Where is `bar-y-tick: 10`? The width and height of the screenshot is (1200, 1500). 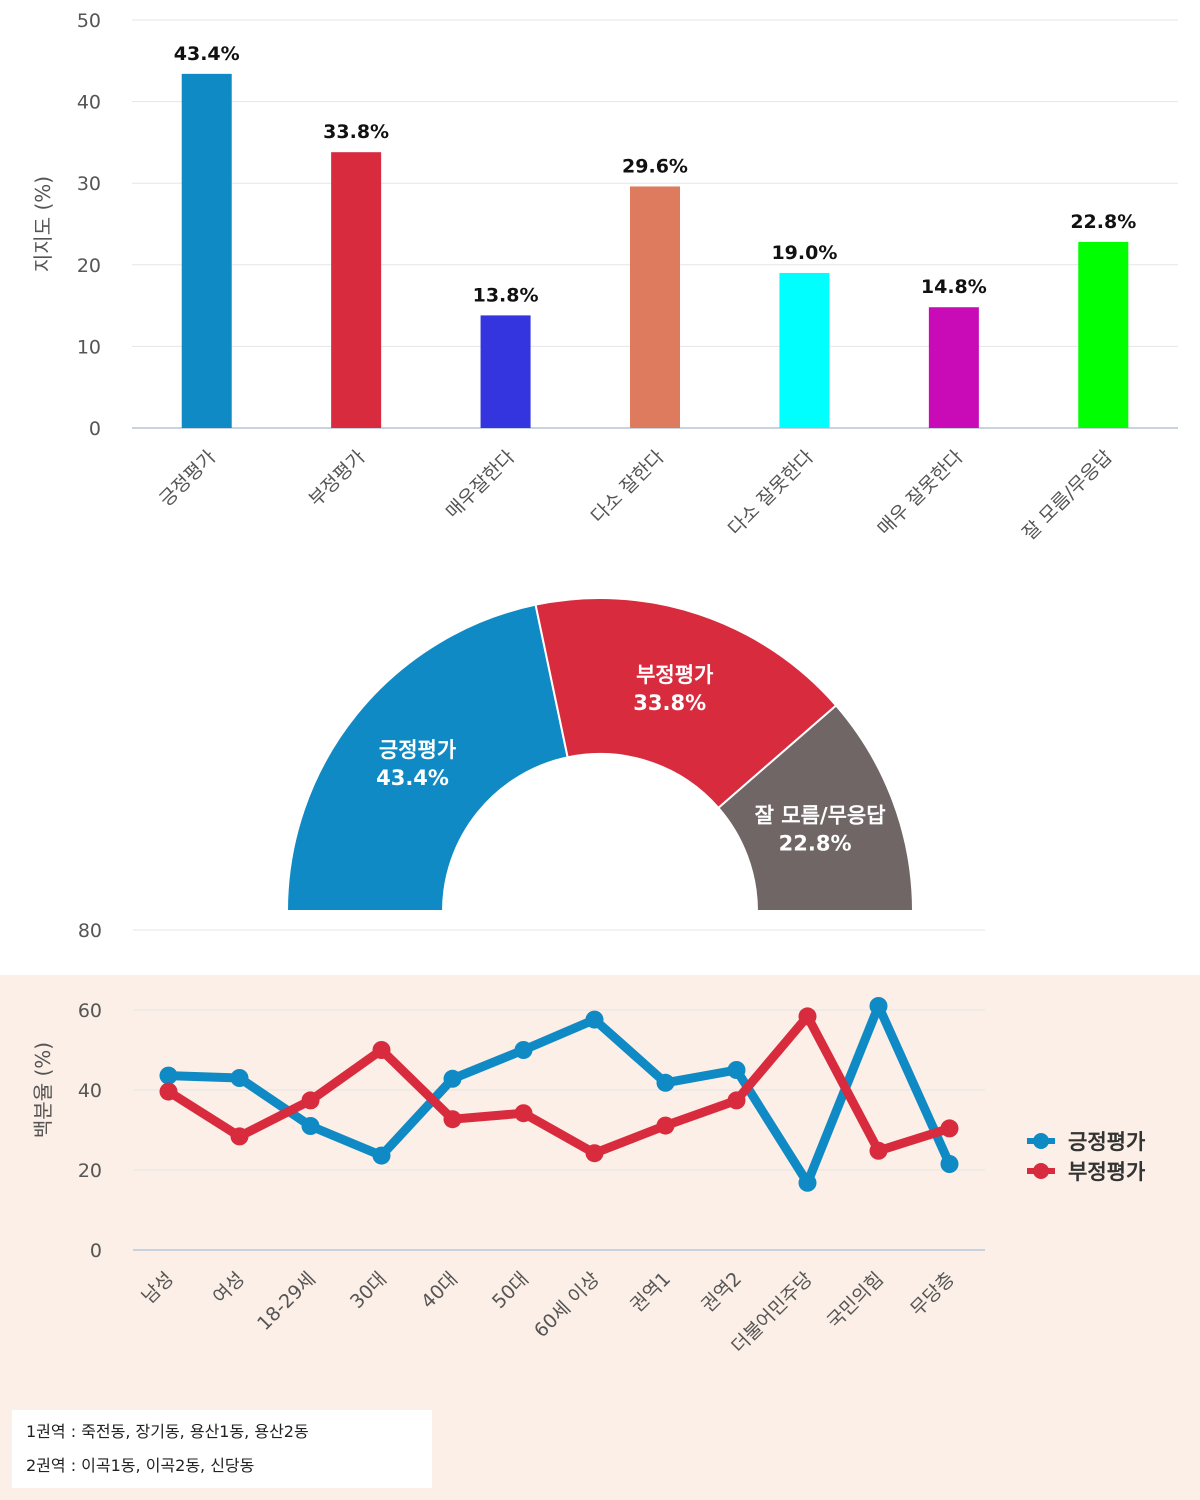 bar-y-tick: 10 is located at coordinates (89, 347).